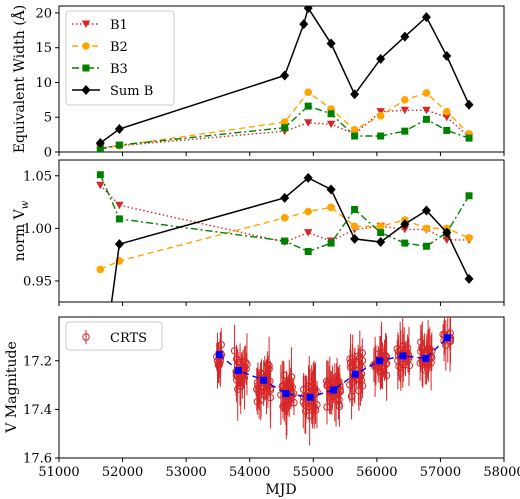  I want to click on series-layer, so click(334, 381).